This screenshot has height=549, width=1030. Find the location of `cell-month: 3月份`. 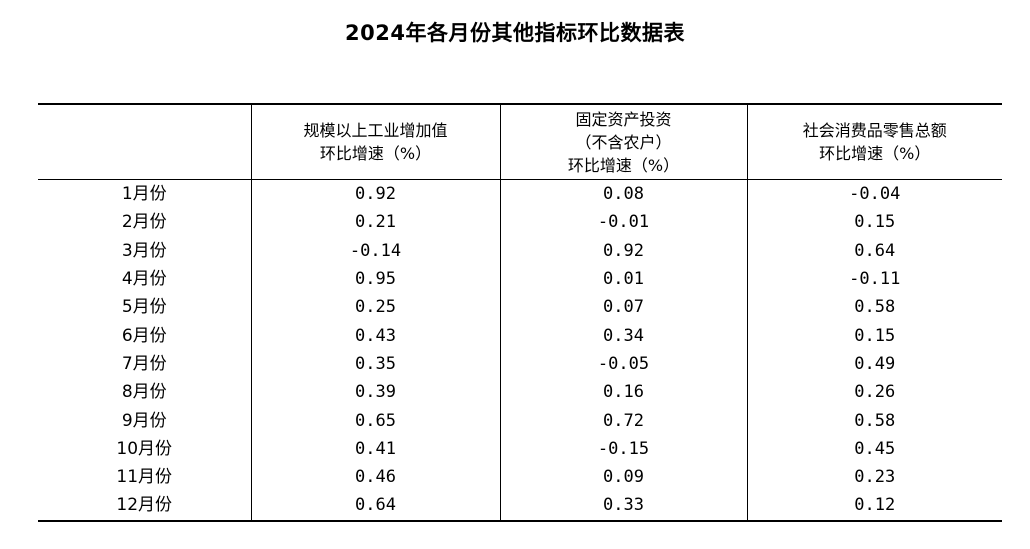

cell-month: 3月份 is located at coordinates (145, 250).